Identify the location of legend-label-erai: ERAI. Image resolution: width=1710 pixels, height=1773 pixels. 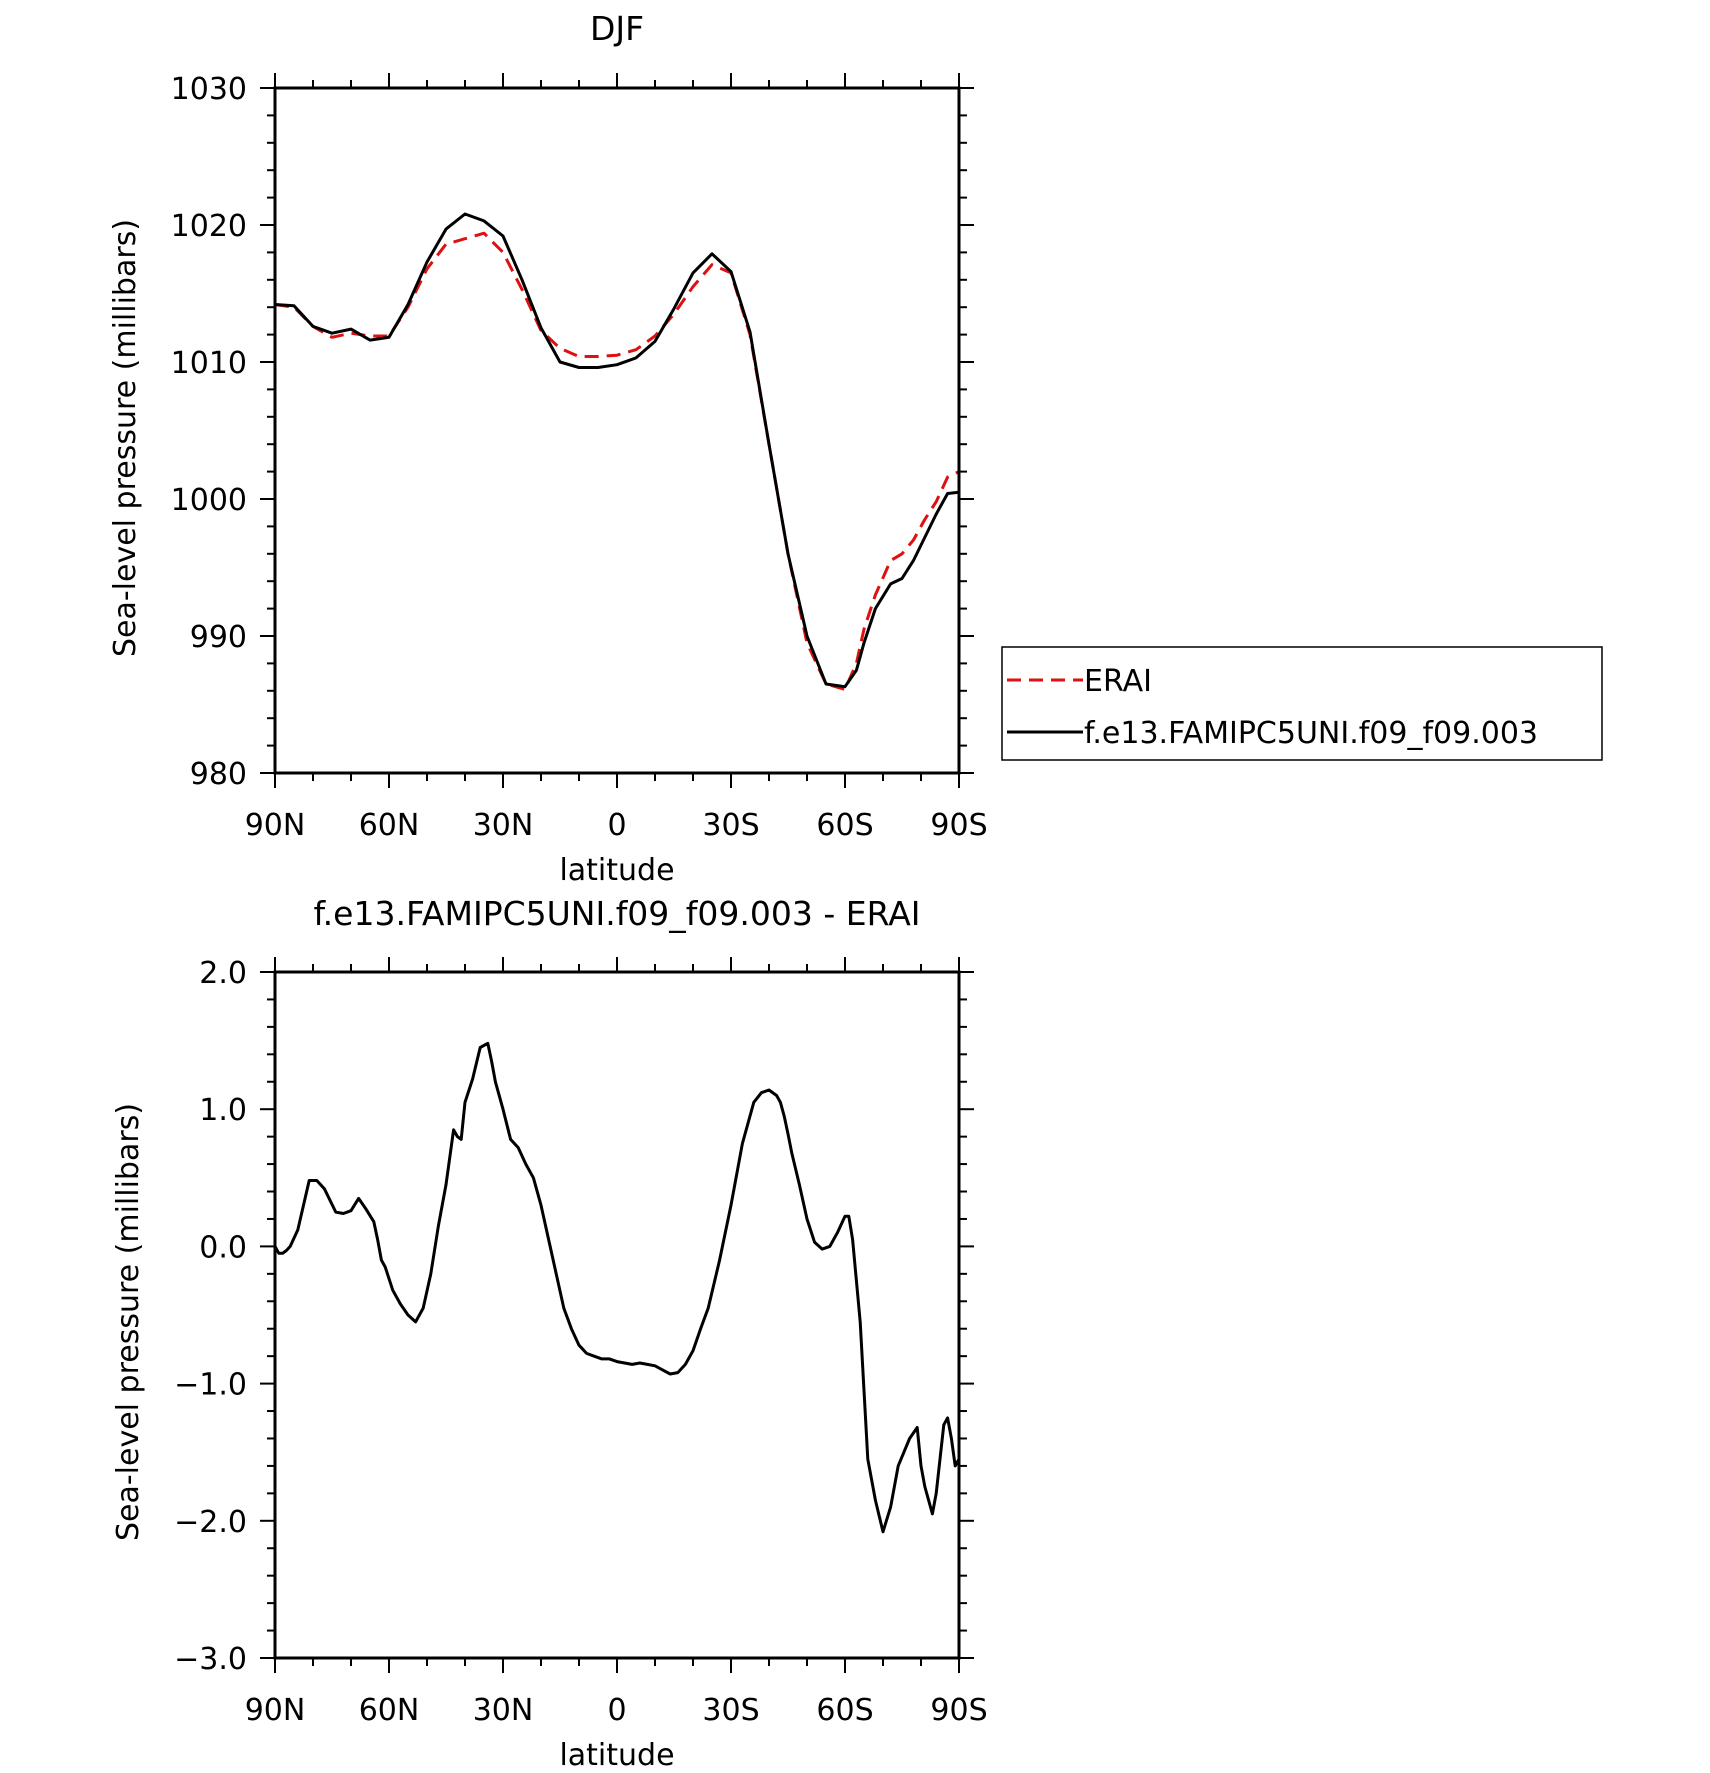
(1118, 681).